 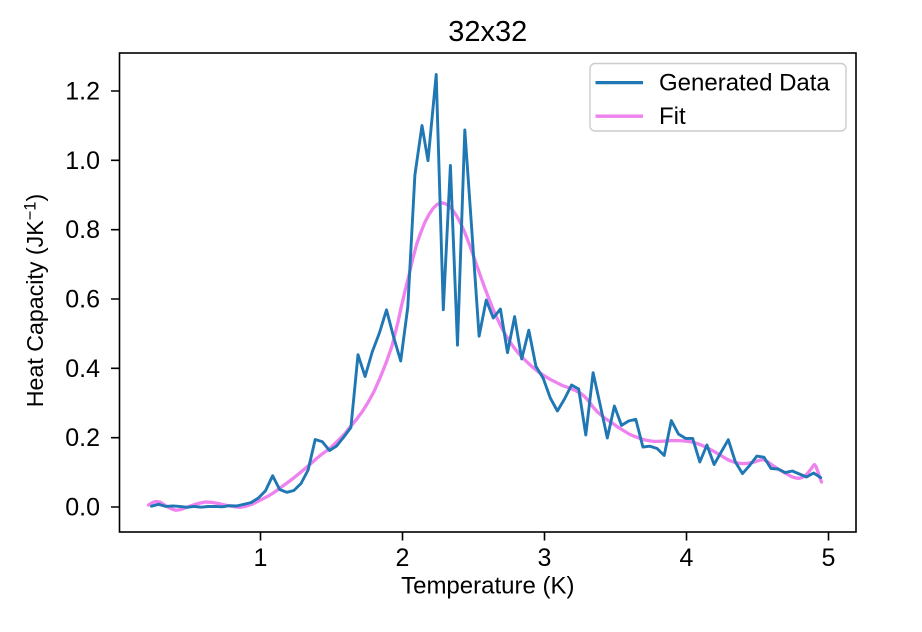 I want to click on svg-text: Fit, so click(x=672, y=116).